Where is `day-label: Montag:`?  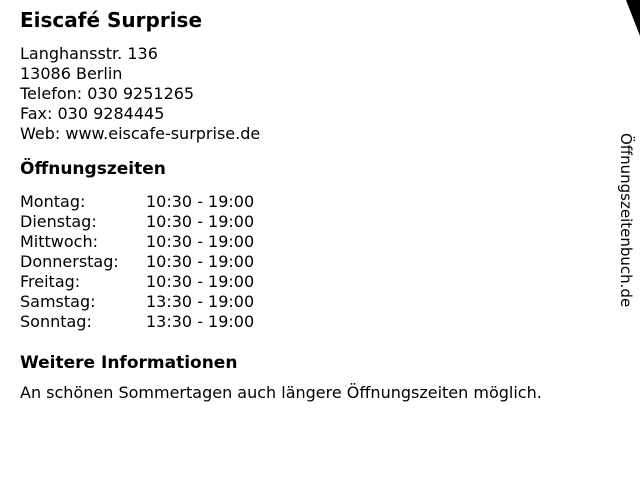
day-label: Montag: is located at coordinates (53, 201).